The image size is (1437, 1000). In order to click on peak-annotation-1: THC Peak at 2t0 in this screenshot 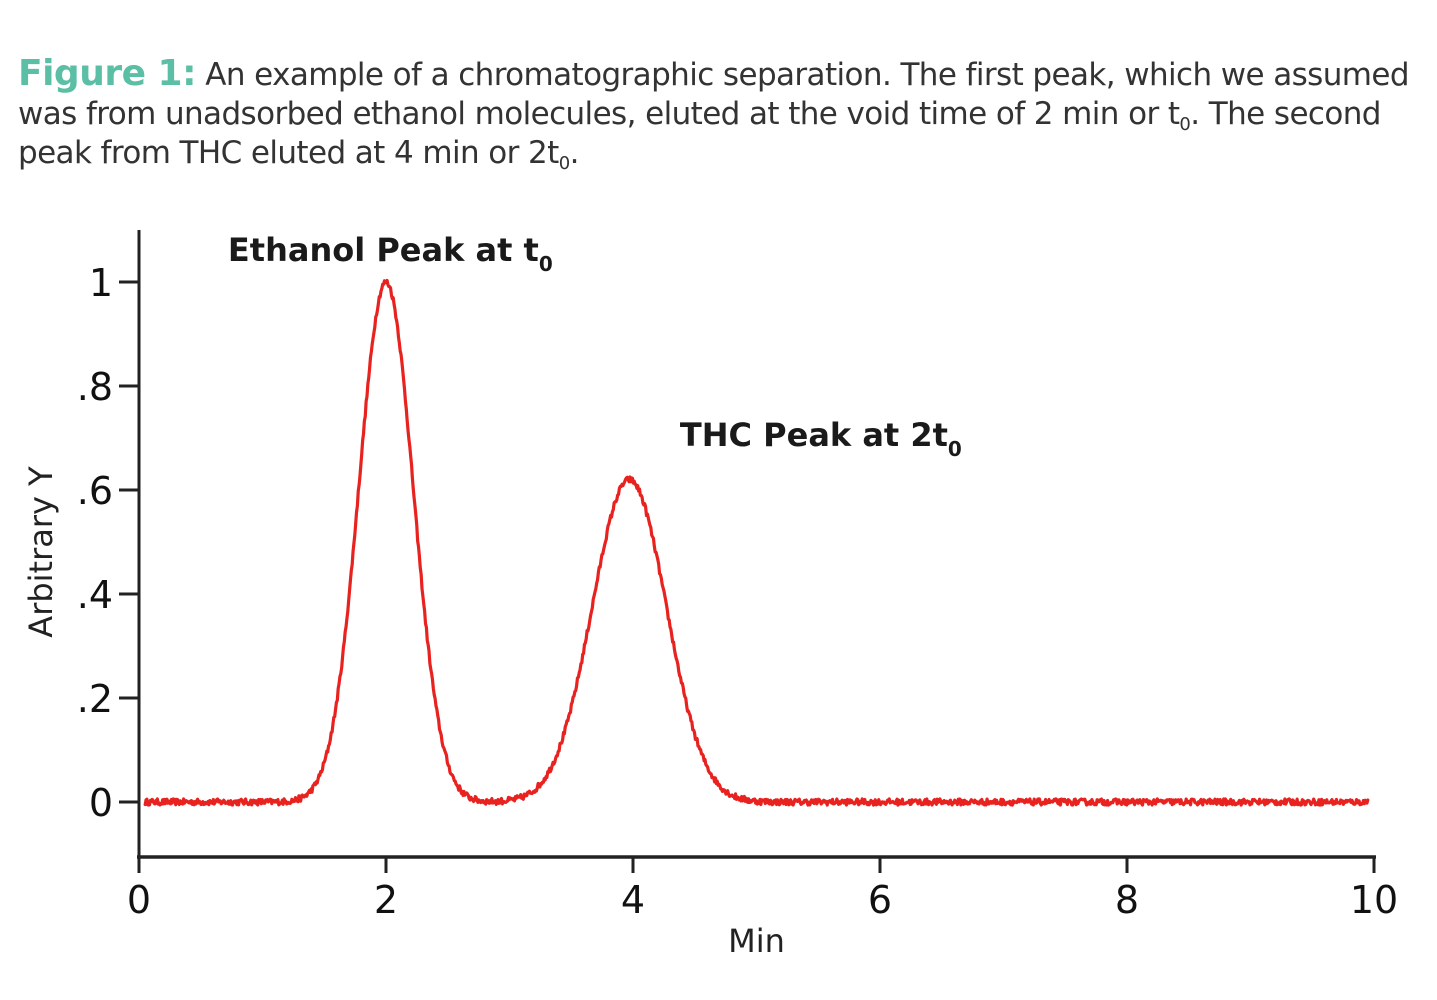, I will do `click(821, 438)`.